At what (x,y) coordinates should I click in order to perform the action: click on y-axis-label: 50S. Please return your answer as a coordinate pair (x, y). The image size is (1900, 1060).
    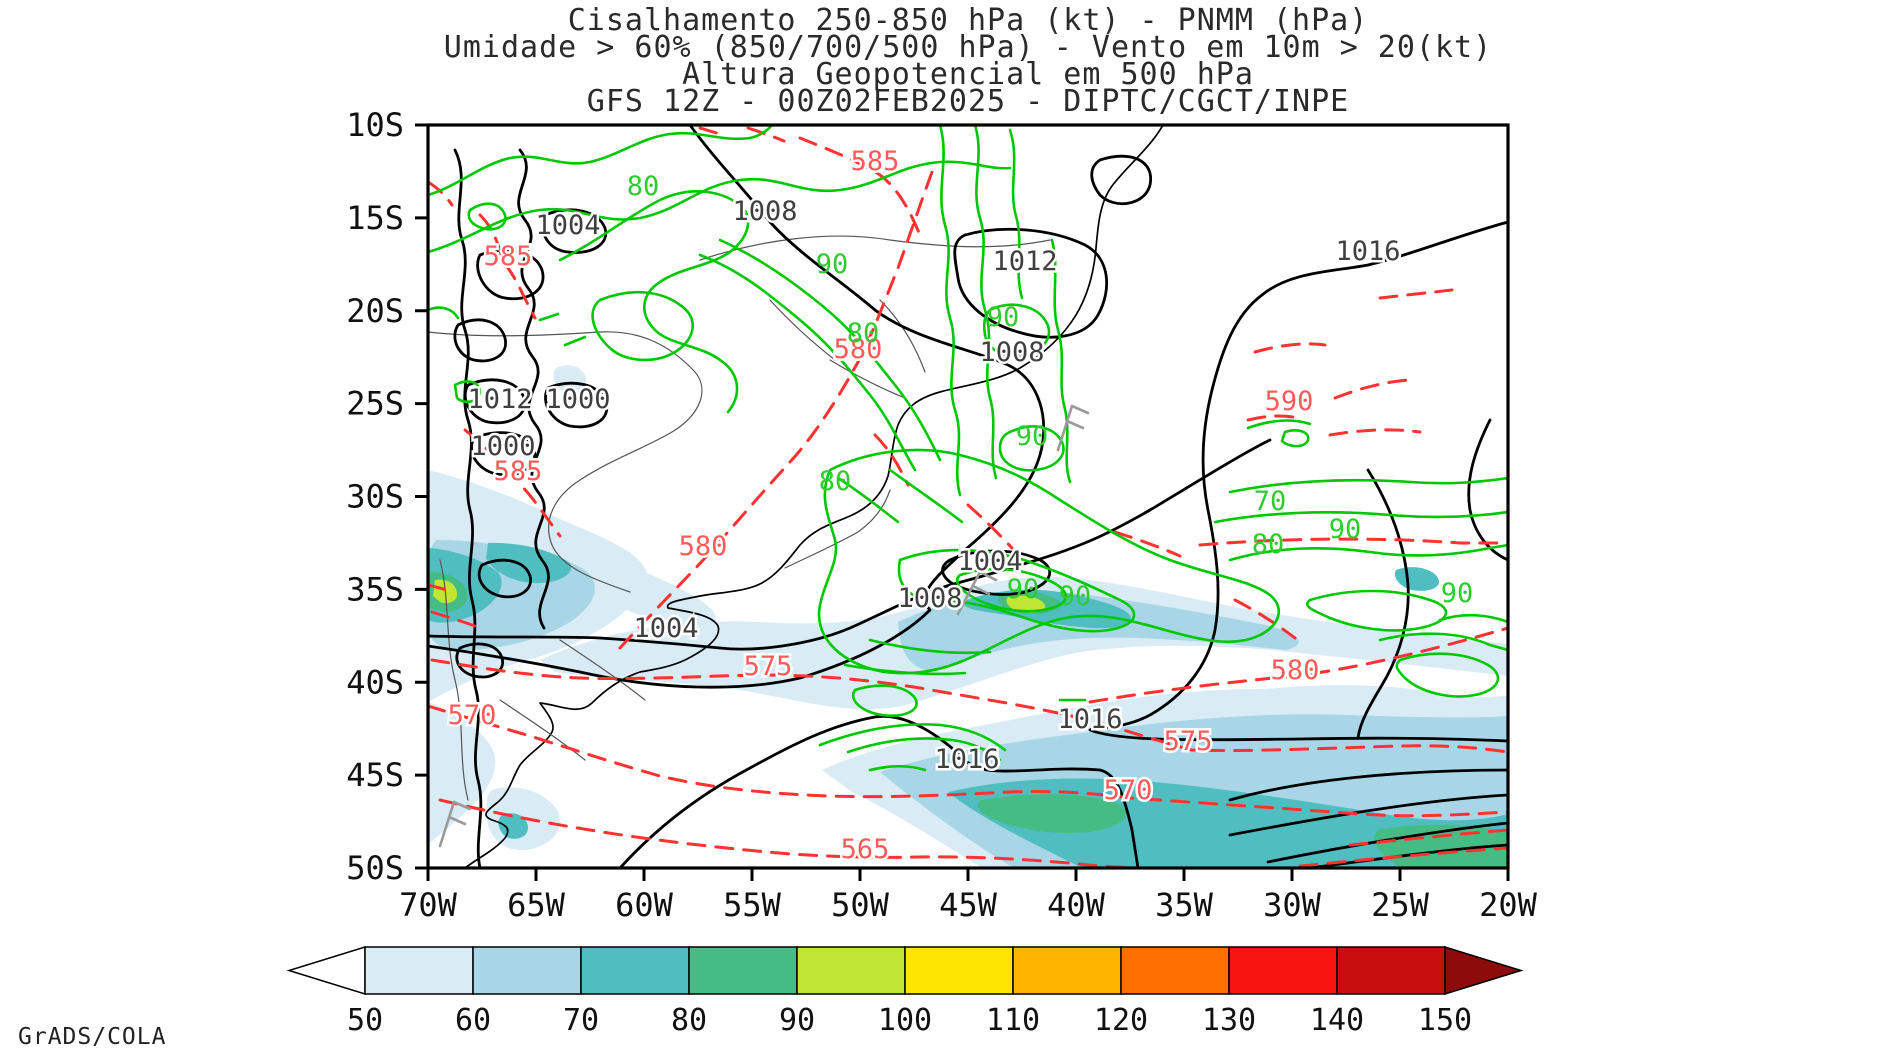
    Looking at the image, I should click on (375, 868).